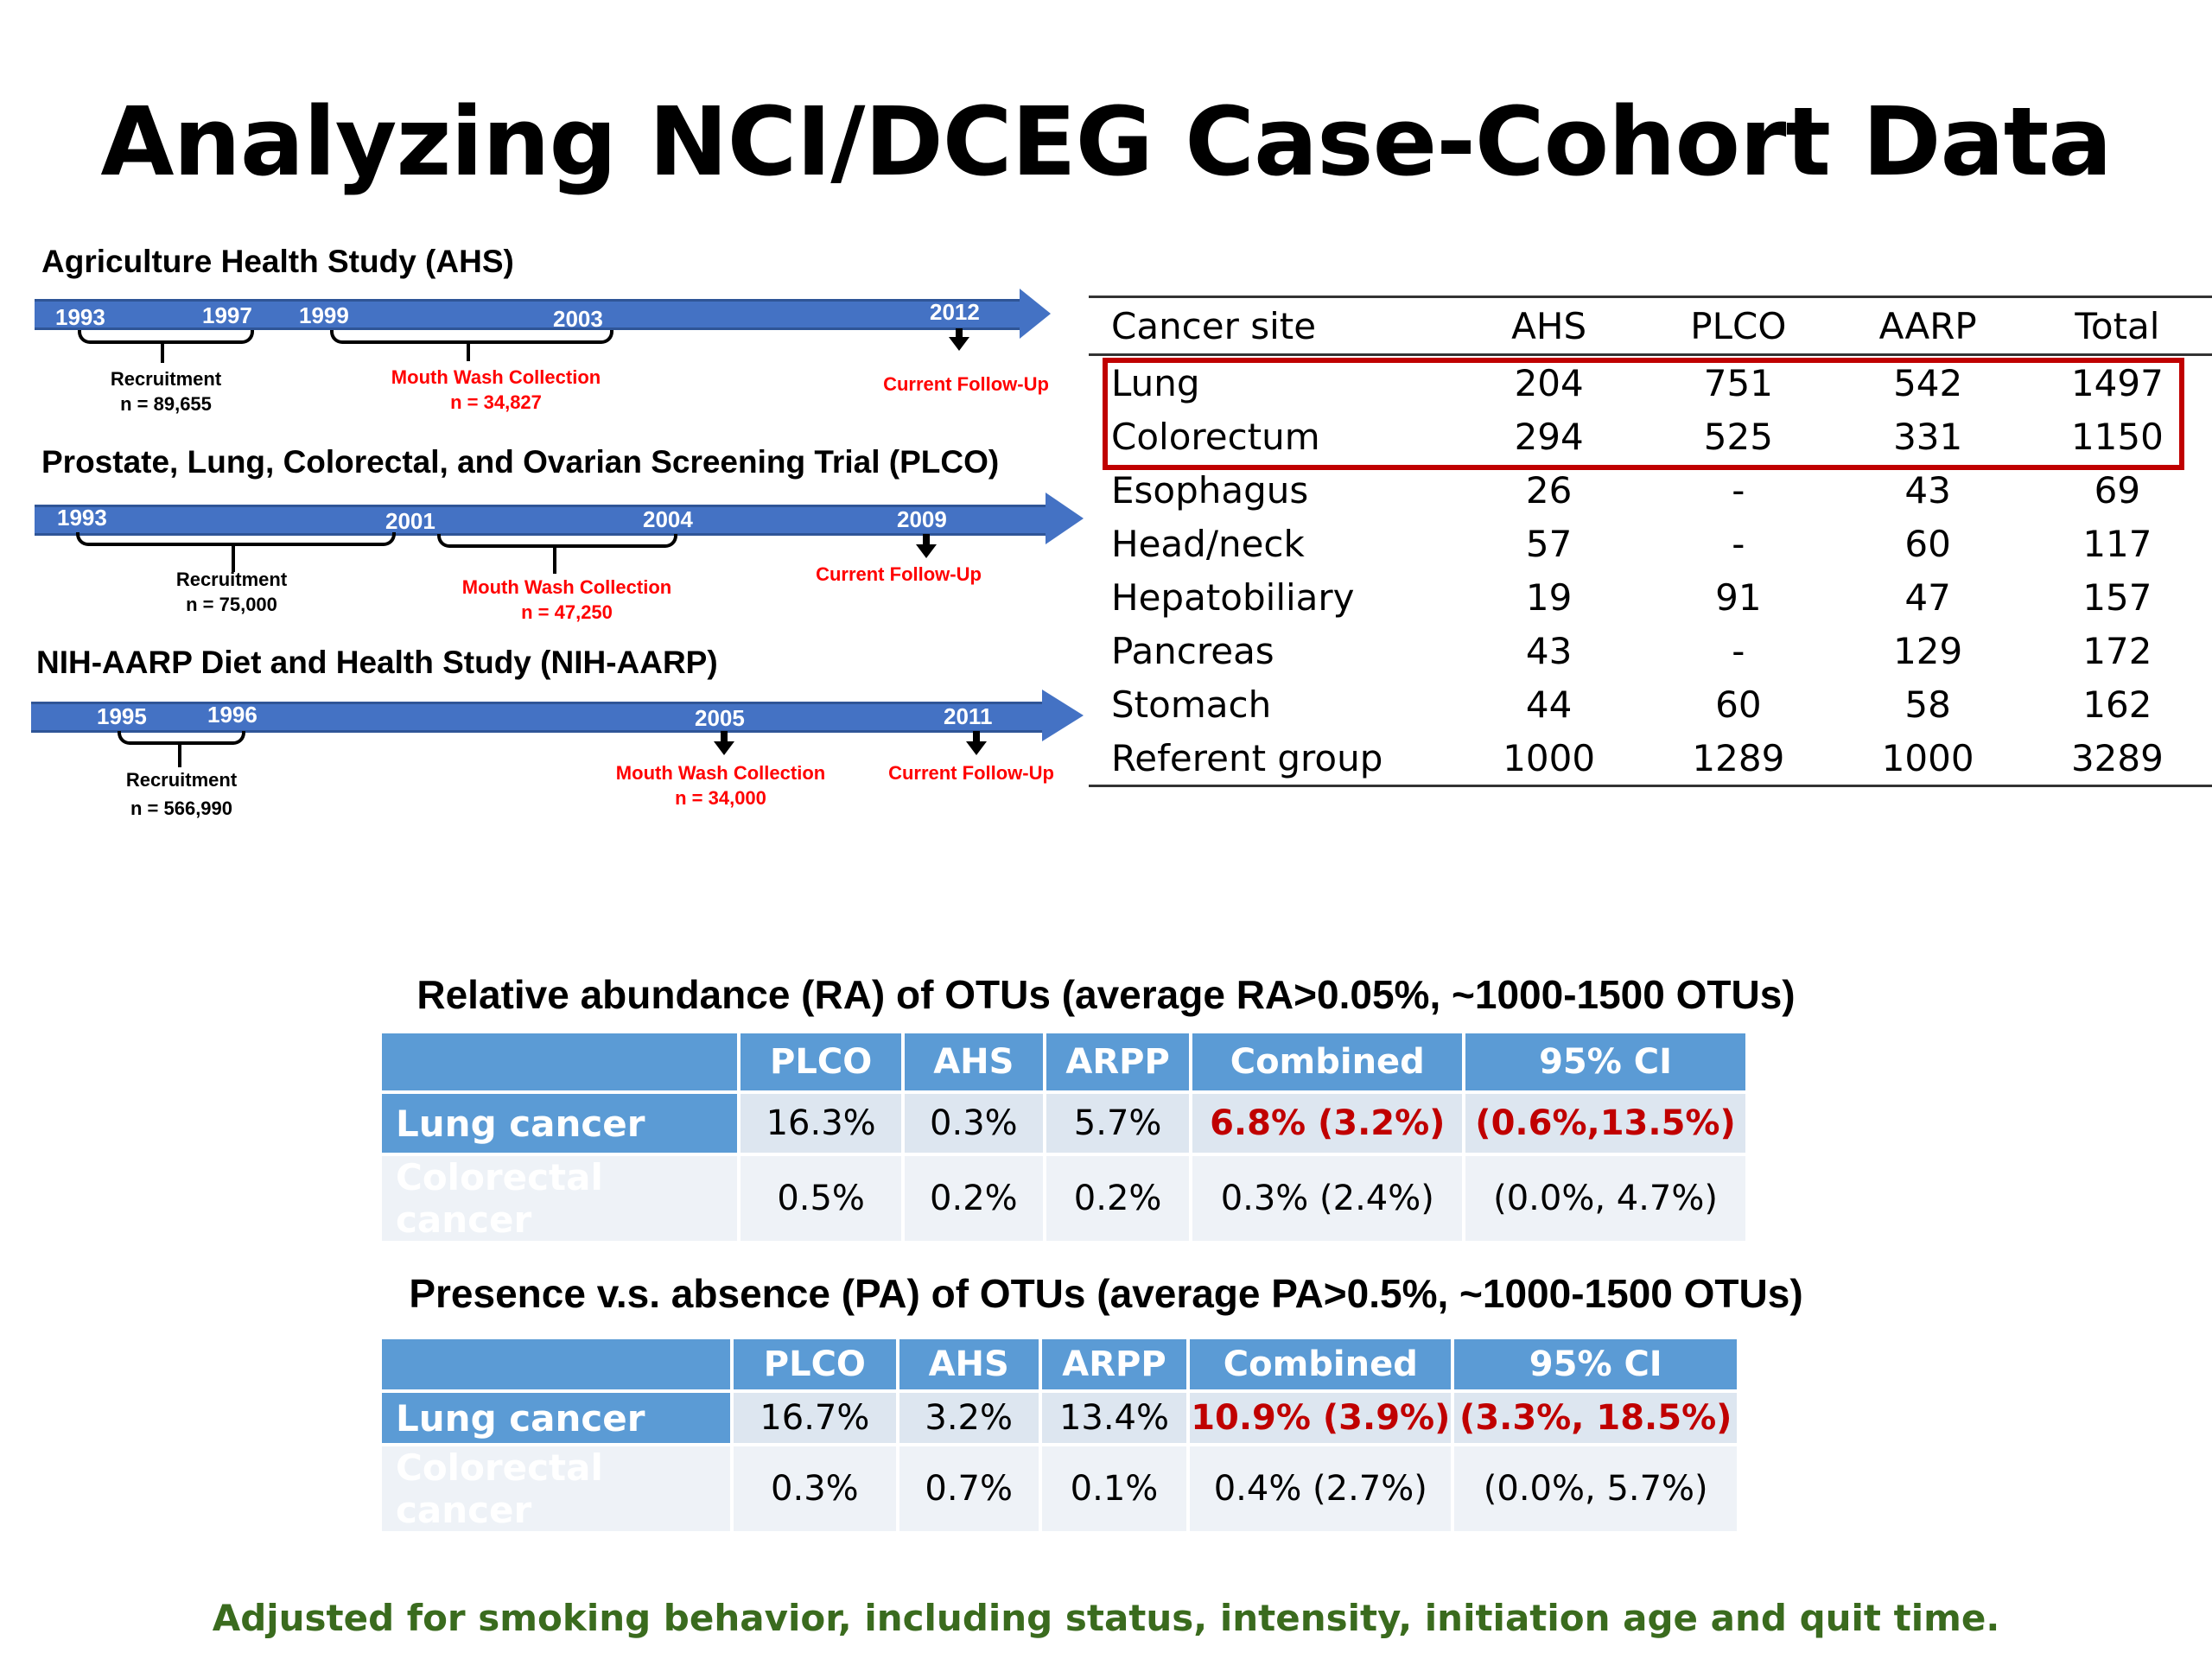  I want to click on plco-followup-arrow, so click(926, 546).